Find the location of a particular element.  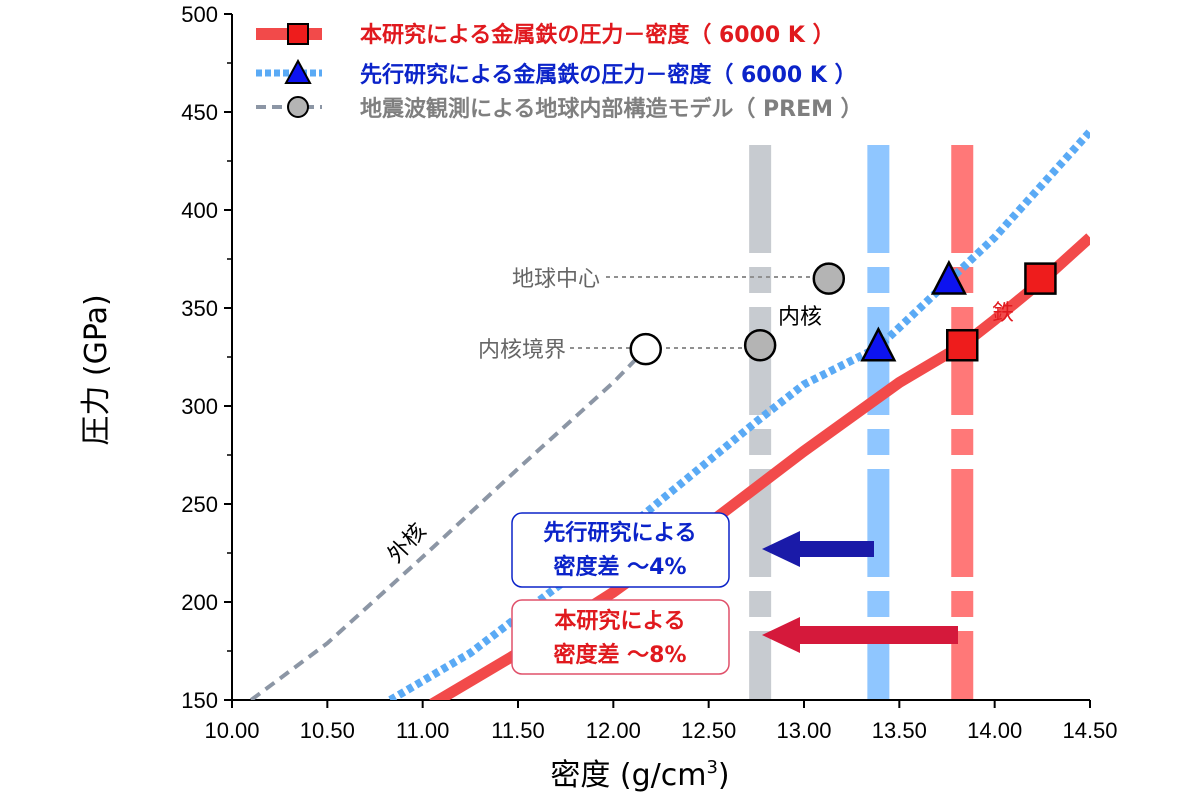

legend-label-prem: 地震波観測による地球内部構造モデル（ PREM ） is located at coordinates (611, 109).